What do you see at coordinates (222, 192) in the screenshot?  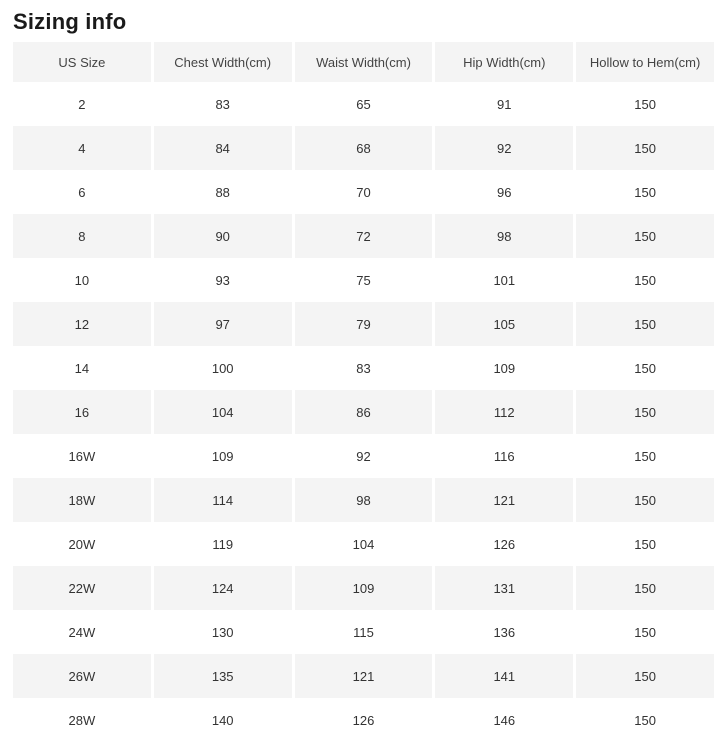 I see `table-cell: 88` at bounding box center [222, 192].